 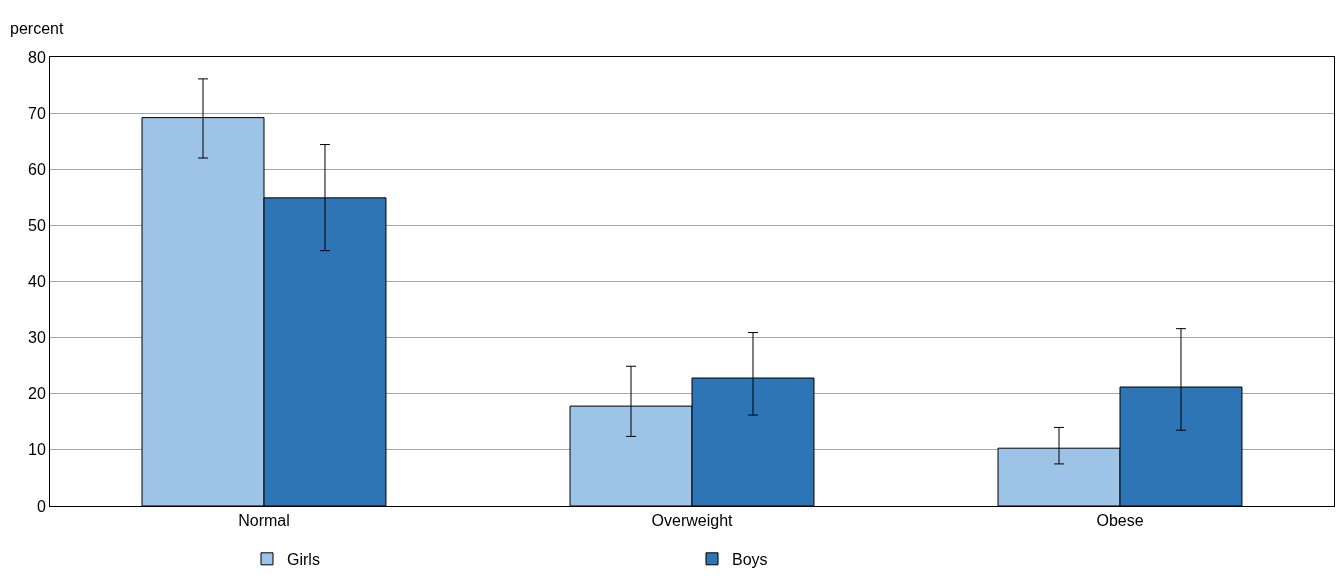 I want to click on y-tick-label: 50, so click(x=37, y=225).